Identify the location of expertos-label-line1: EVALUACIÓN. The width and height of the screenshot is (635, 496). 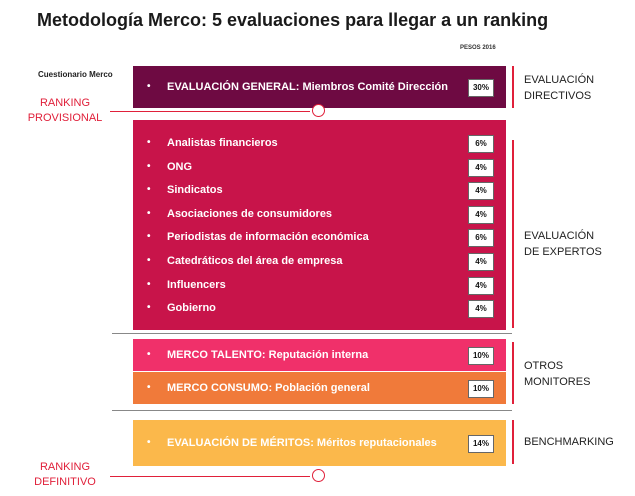
(559, 236).